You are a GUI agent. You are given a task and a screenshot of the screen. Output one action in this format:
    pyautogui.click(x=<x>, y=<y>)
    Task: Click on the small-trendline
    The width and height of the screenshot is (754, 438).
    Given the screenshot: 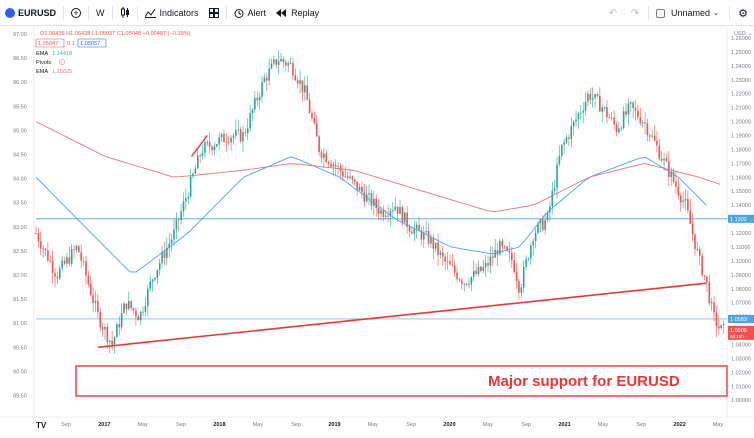 What is the action you would take?
    pyautogui.click(x=199, y=146)
    